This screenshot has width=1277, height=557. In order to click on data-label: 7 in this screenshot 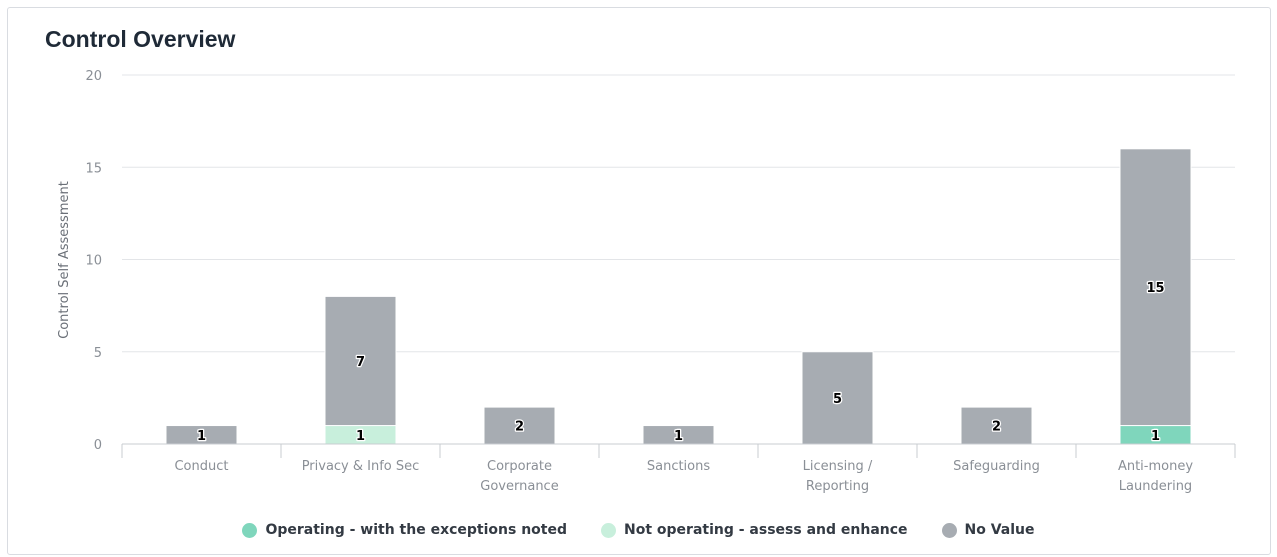, I will do `click(360, 362)`.